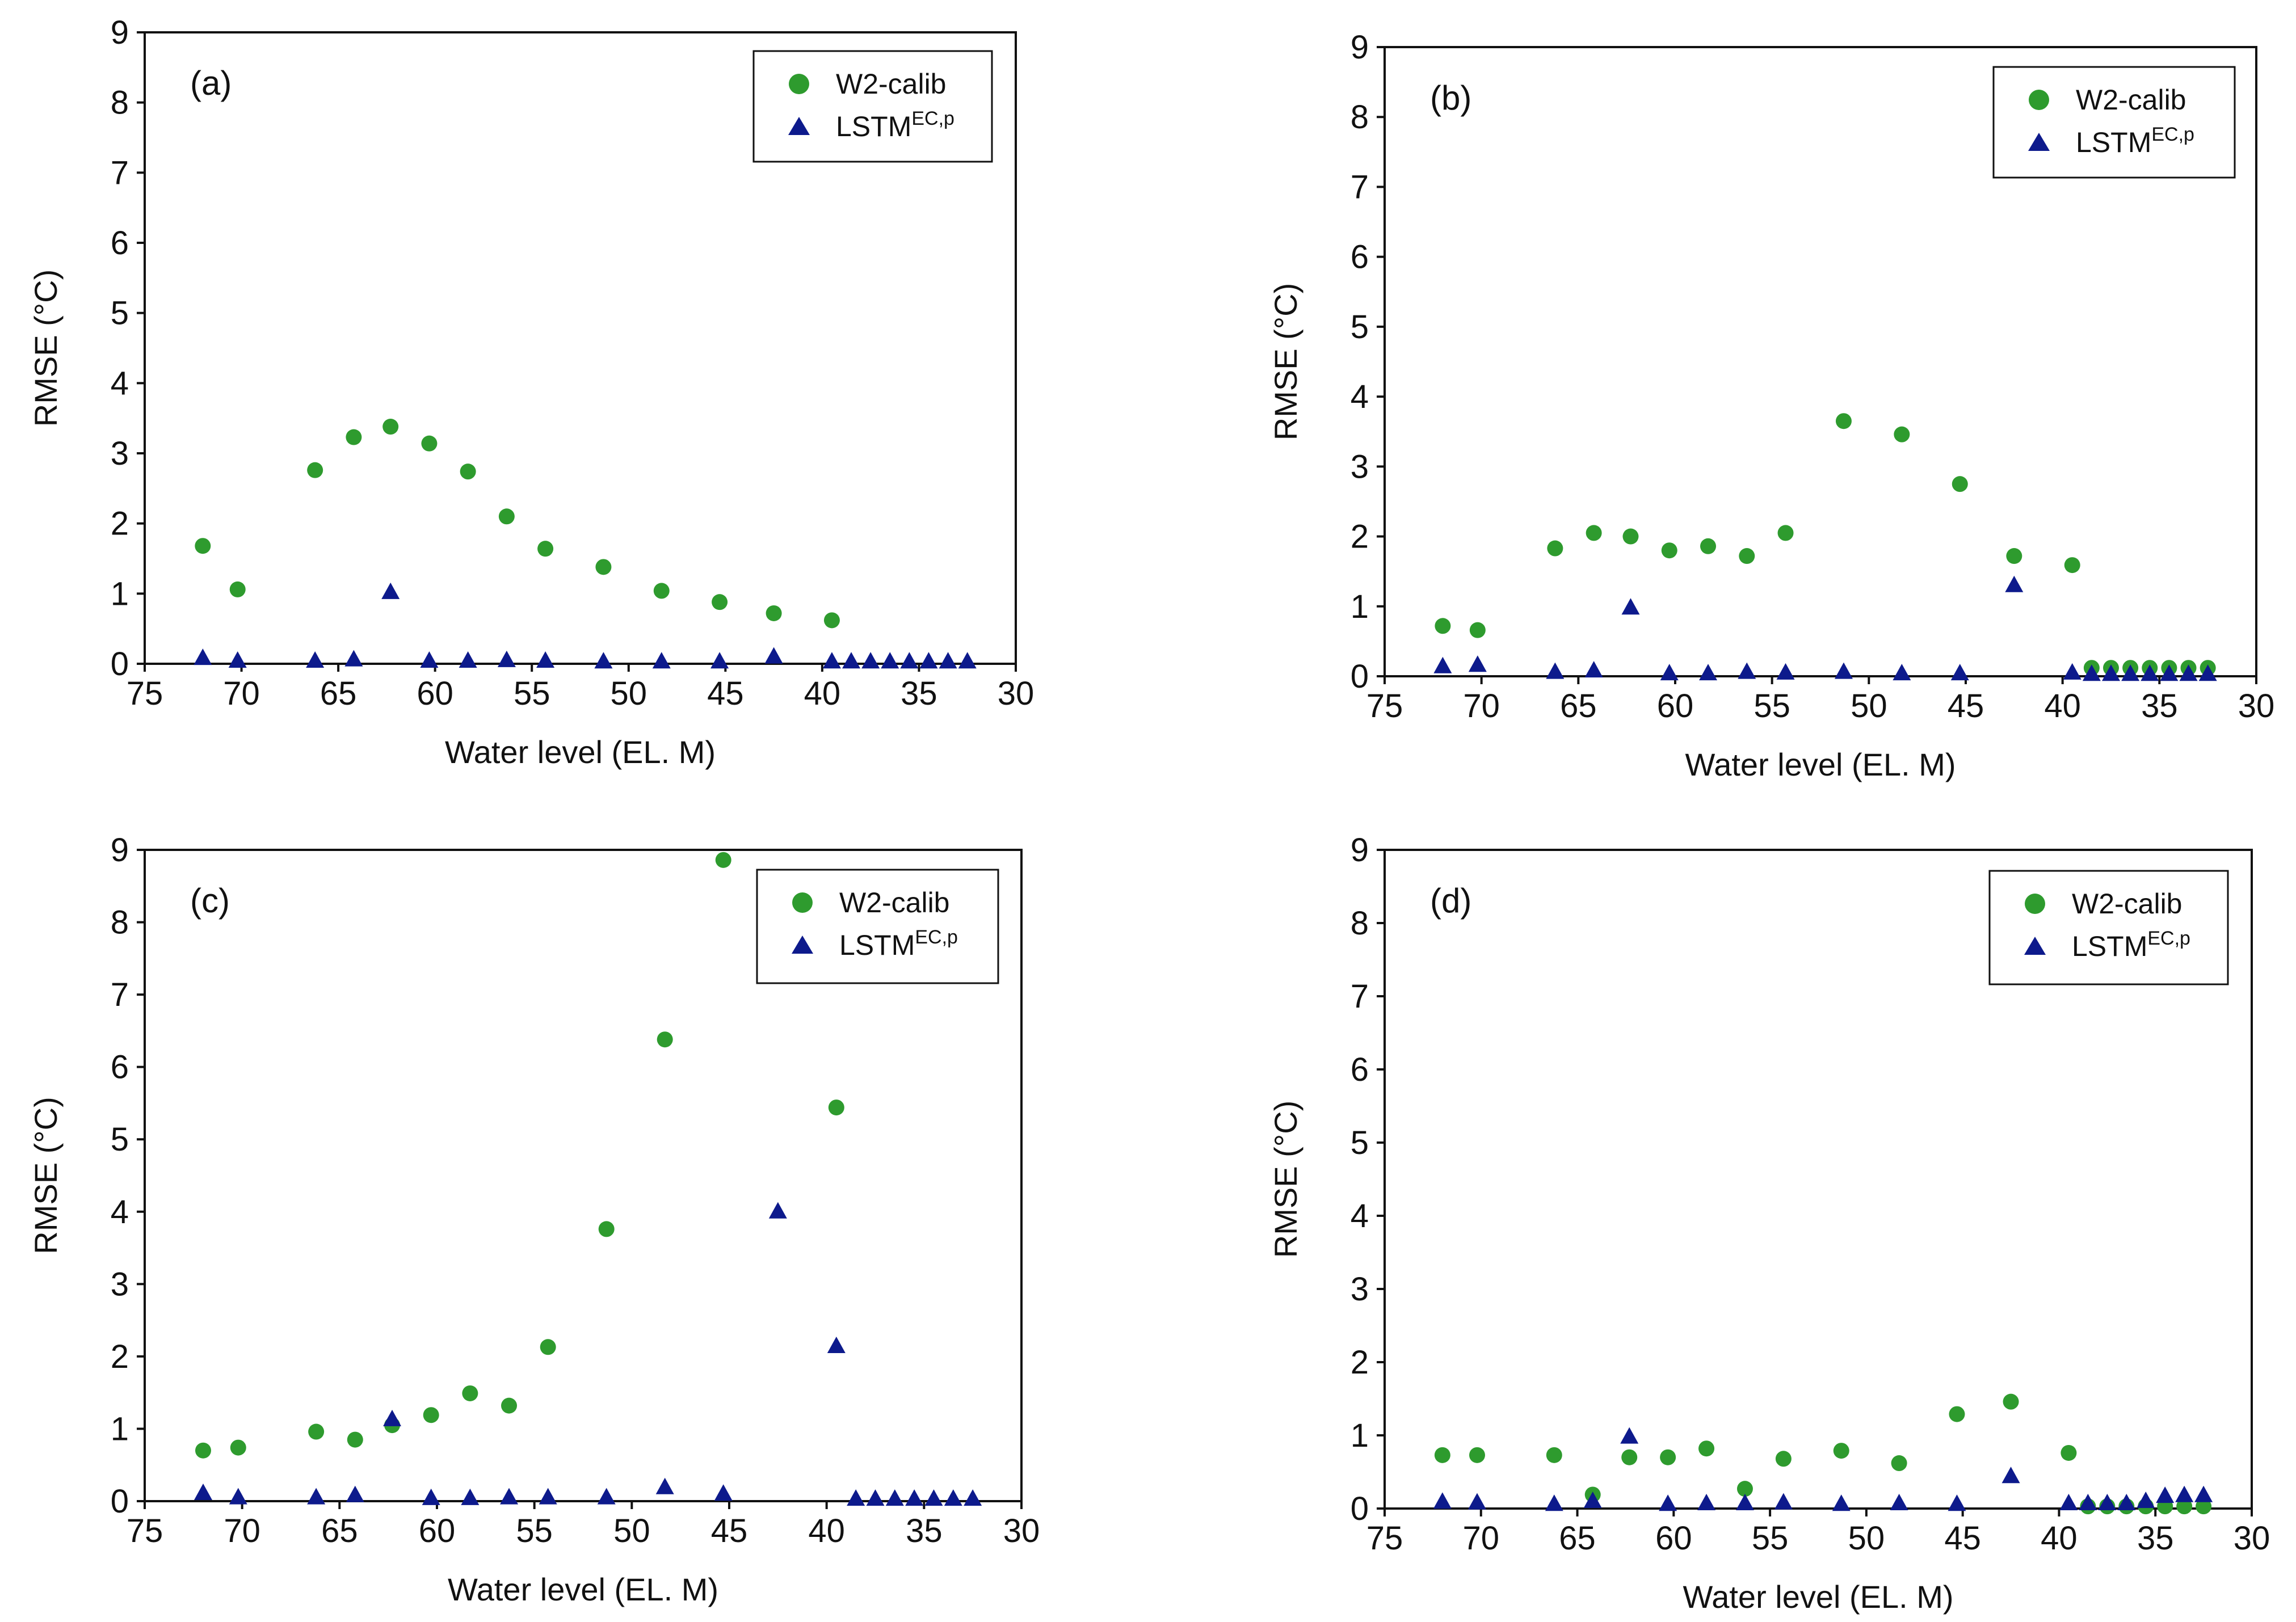  Describe the element at coordinates (120, 922) in the screenshot. I see `y-tick-label: 8` at that location.